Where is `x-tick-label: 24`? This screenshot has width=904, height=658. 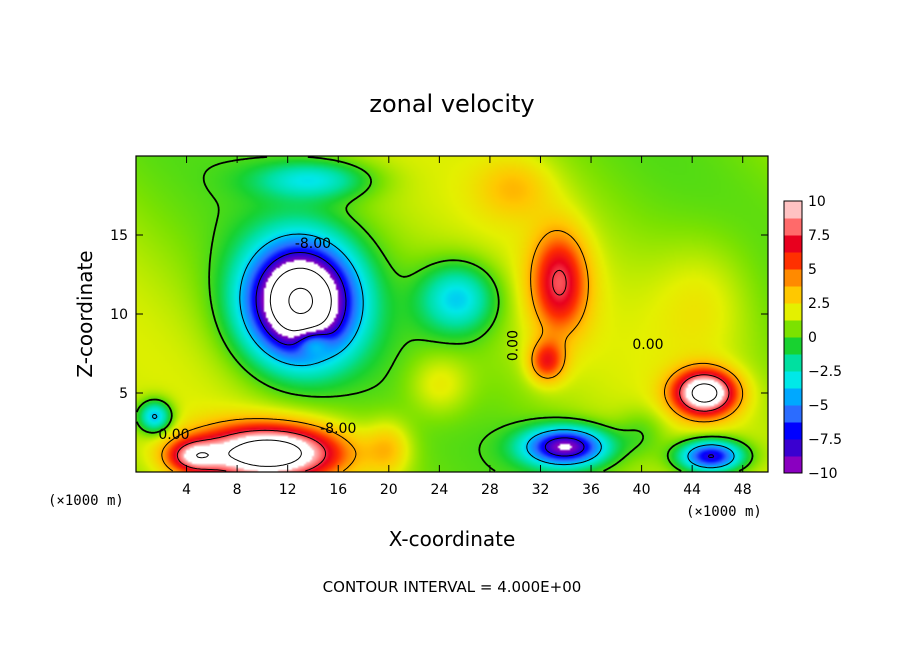 x-tick-label: 24 is located at coordinates (439, 490).